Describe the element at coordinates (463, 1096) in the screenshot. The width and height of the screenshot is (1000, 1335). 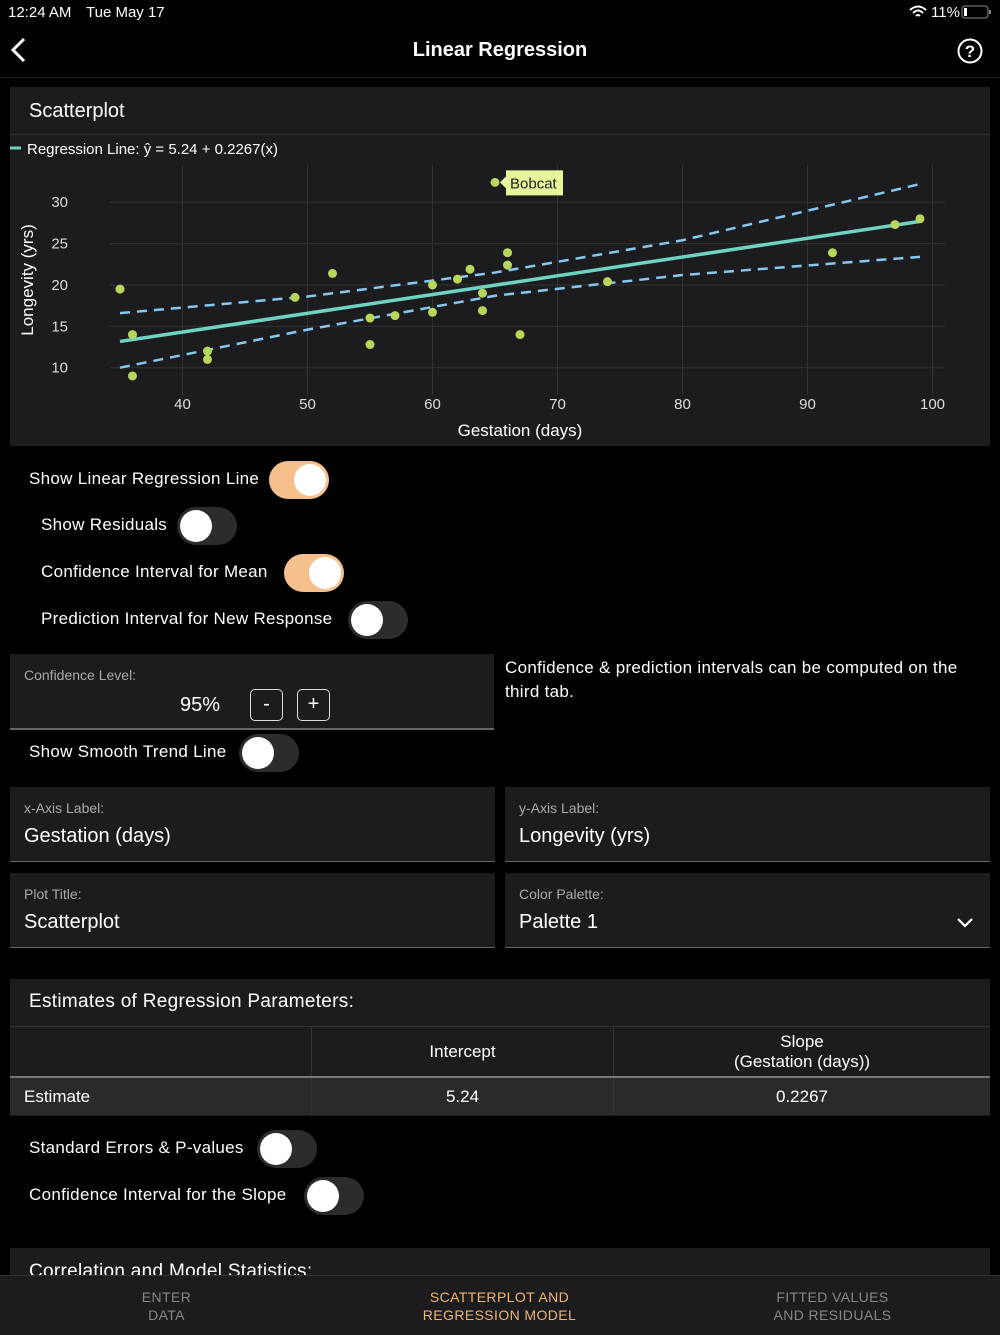
I see `table-cell: 5.24` at that location.